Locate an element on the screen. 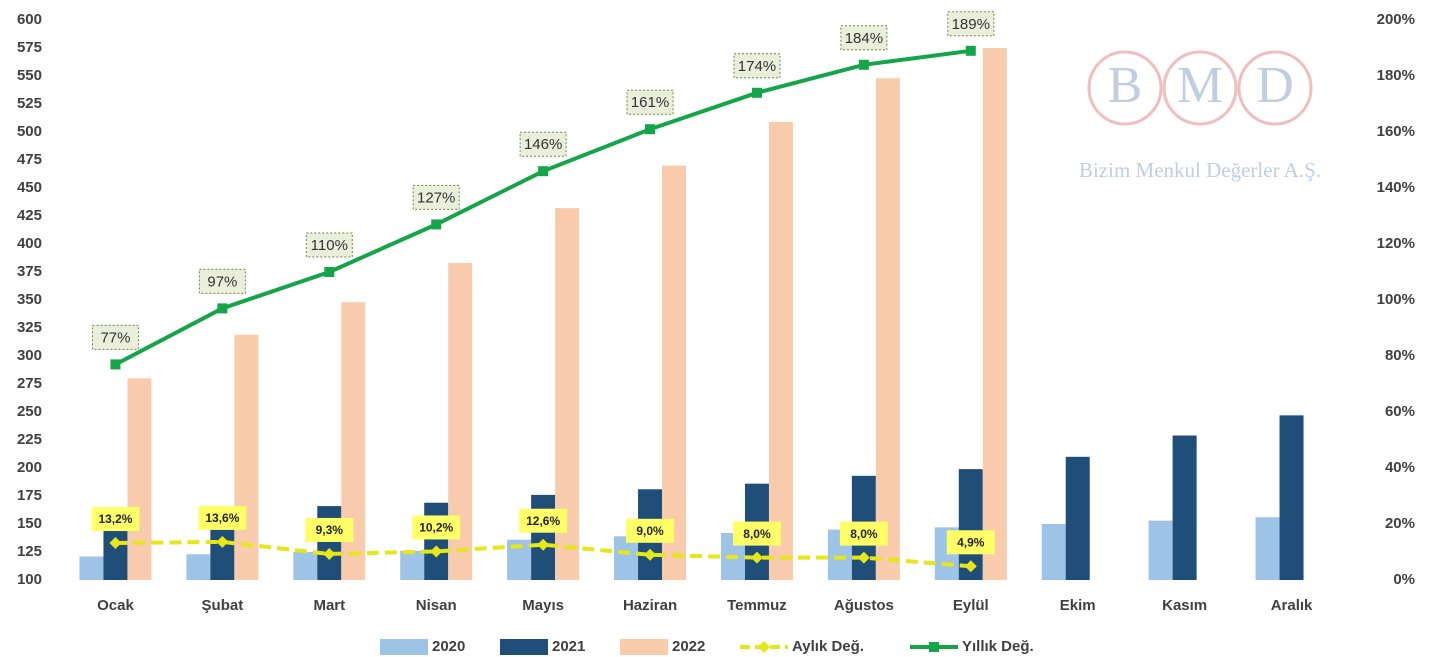 Image resolution: width=1430 pixels, height=657 pixels. data-label: 4,9% is located at coordinates (970, 542).